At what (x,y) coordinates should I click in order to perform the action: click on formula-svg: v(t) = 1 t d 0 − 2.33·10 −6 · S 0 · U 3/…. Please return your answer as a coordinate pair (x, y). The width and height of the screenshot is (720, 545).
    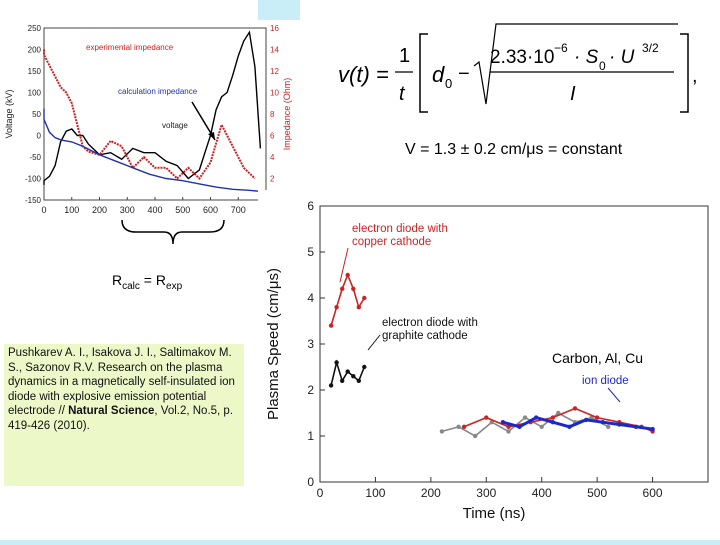
    Looking at the image, I should click on (518, 68).